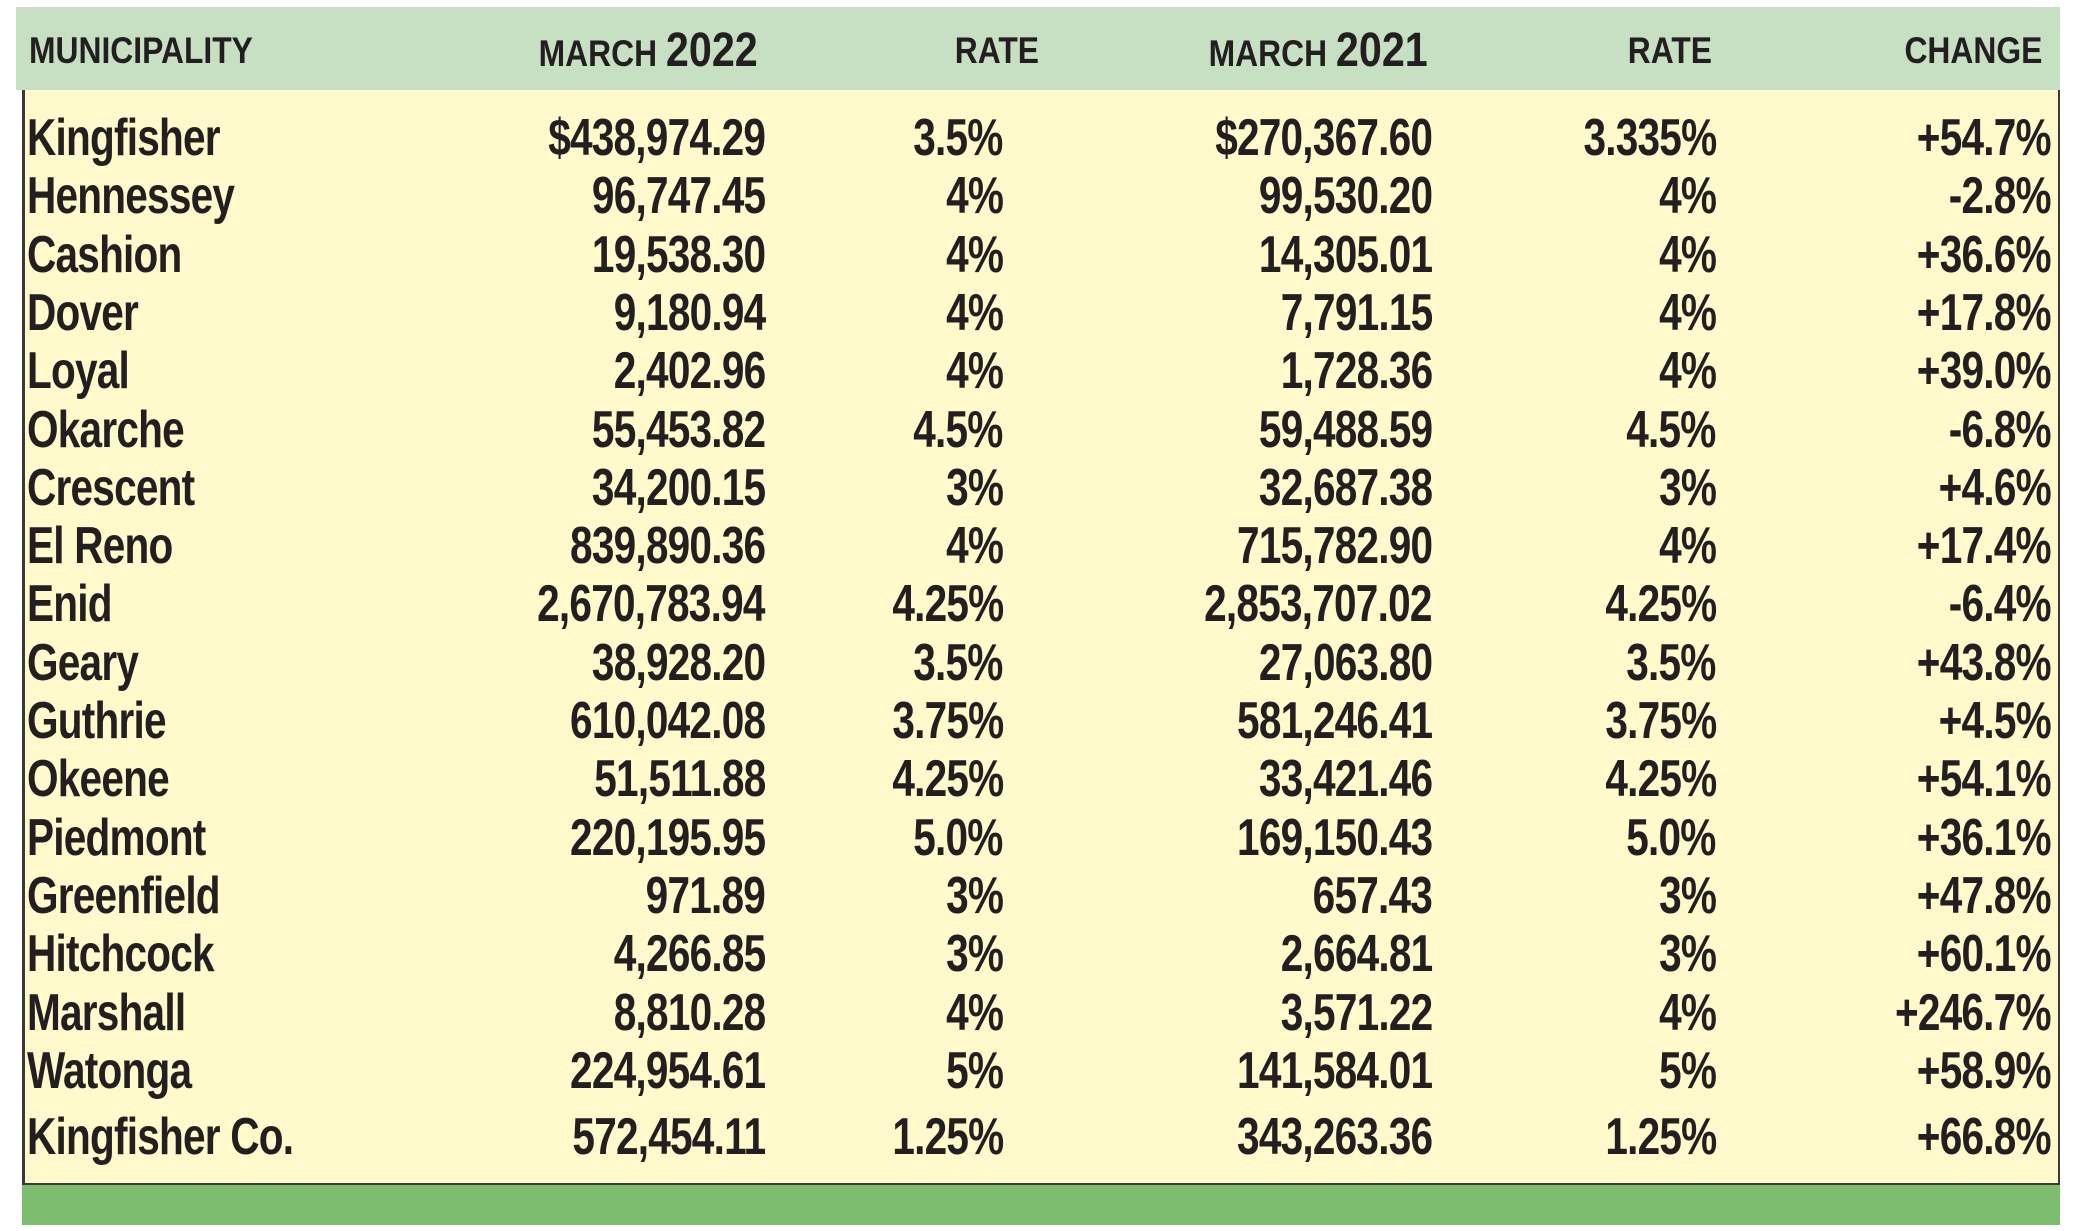  What do you see at coordinates (1038, 48) in the screenshot?
I see `table-header` at bounding box center [1038, 48].